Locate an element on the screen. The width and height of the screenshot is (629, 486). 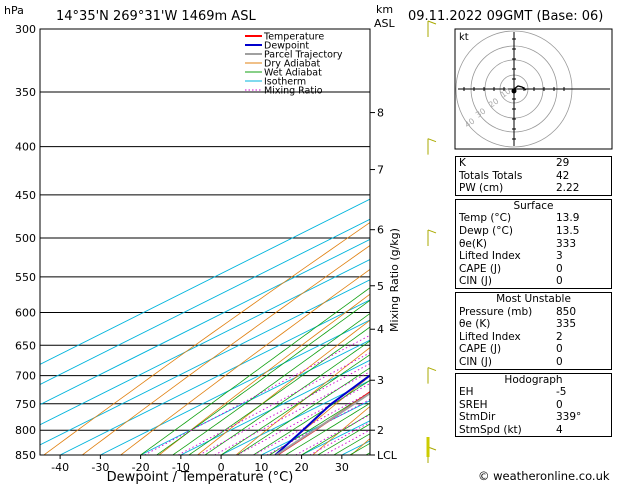
temp-tick-label: 20 is located at coordinates (302, 467).